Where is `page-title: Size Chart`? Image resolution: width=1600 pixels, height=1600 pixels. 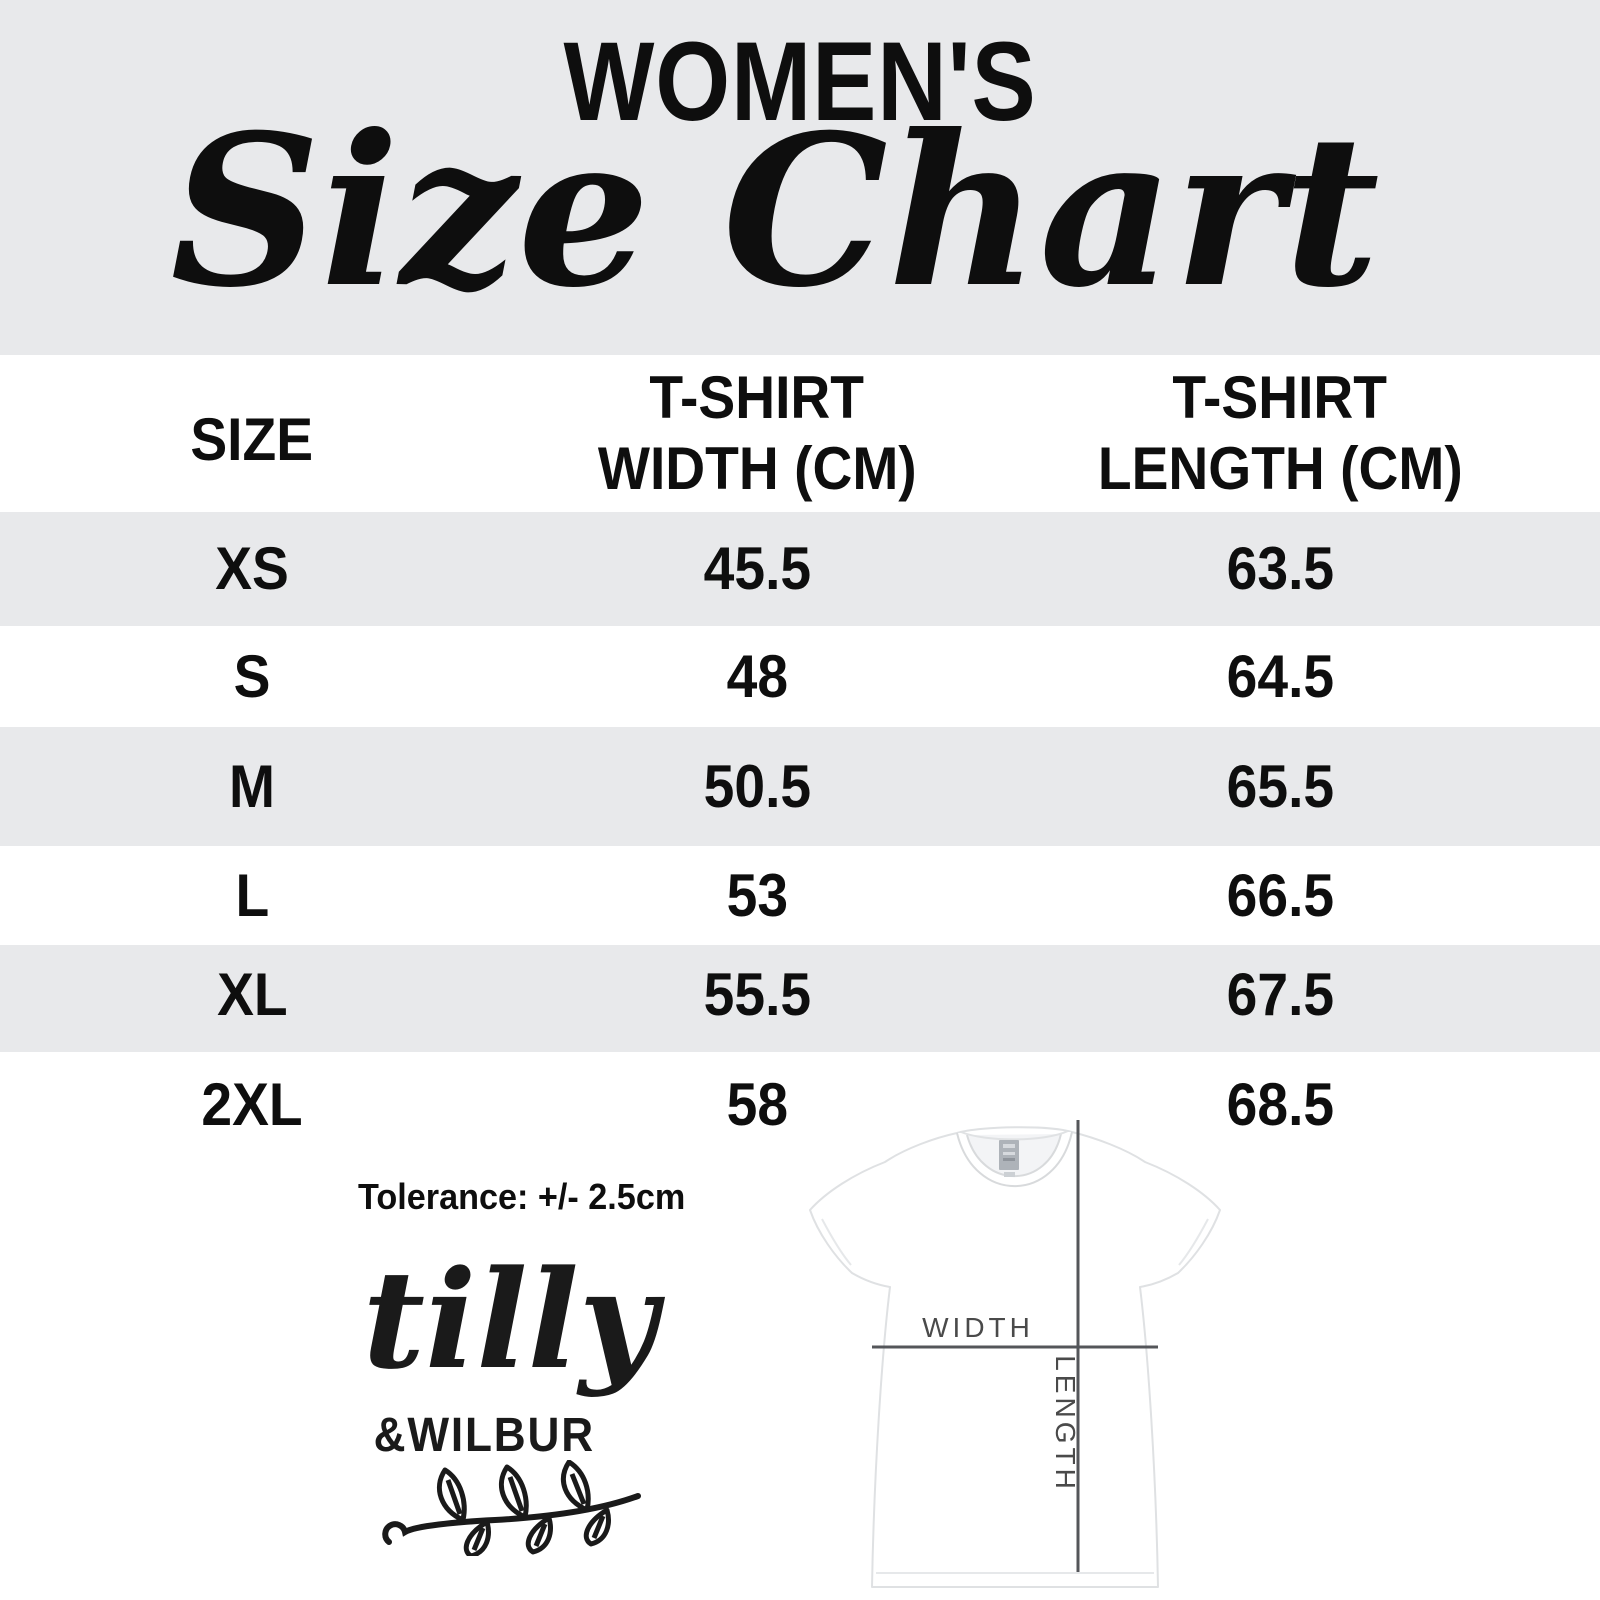 page-title: Size Chart is located at coordinates (775, 212).